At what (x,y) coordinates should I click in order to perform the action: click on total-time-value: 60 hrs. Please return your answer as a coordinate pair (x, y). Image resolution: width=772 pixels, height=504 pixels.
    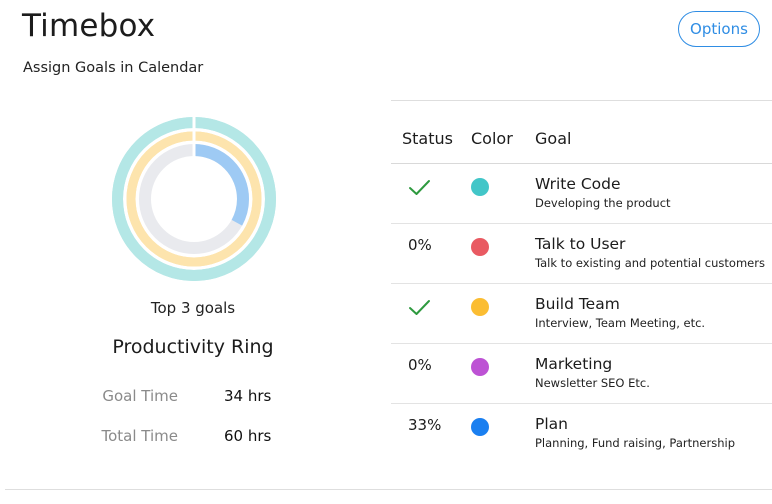
    Looking at the image, I should click on (248, 436).